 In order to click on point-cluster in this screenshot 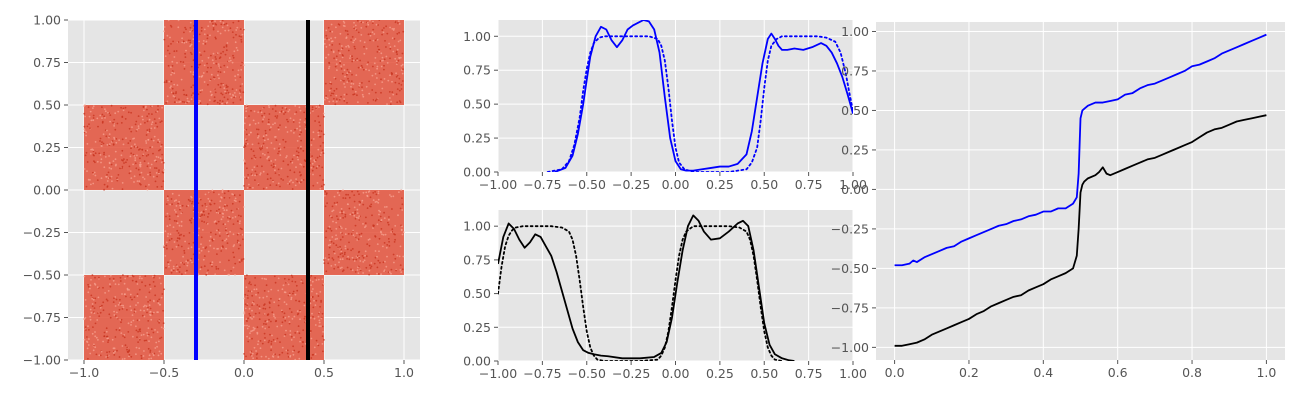, I will do `click(204, 232)`.